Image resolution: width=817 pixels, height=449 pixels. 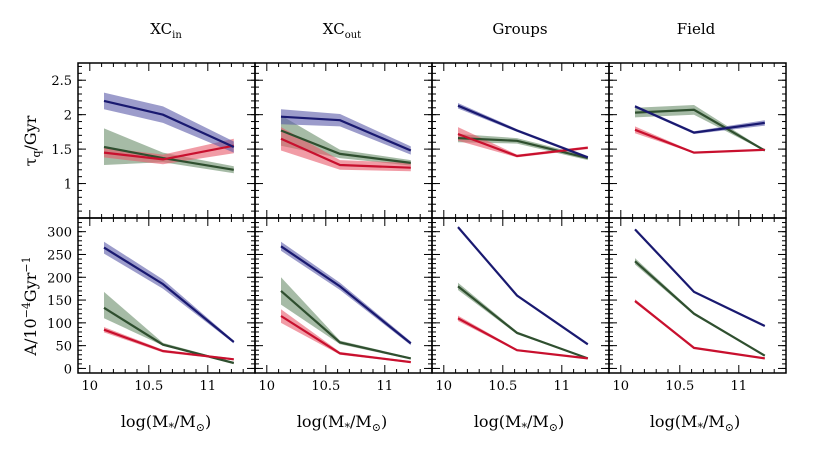 What do you see at coordinates (68, 185) in the screenshot?
I see `y-tick-label: 1` at bounding box center [68, 185].